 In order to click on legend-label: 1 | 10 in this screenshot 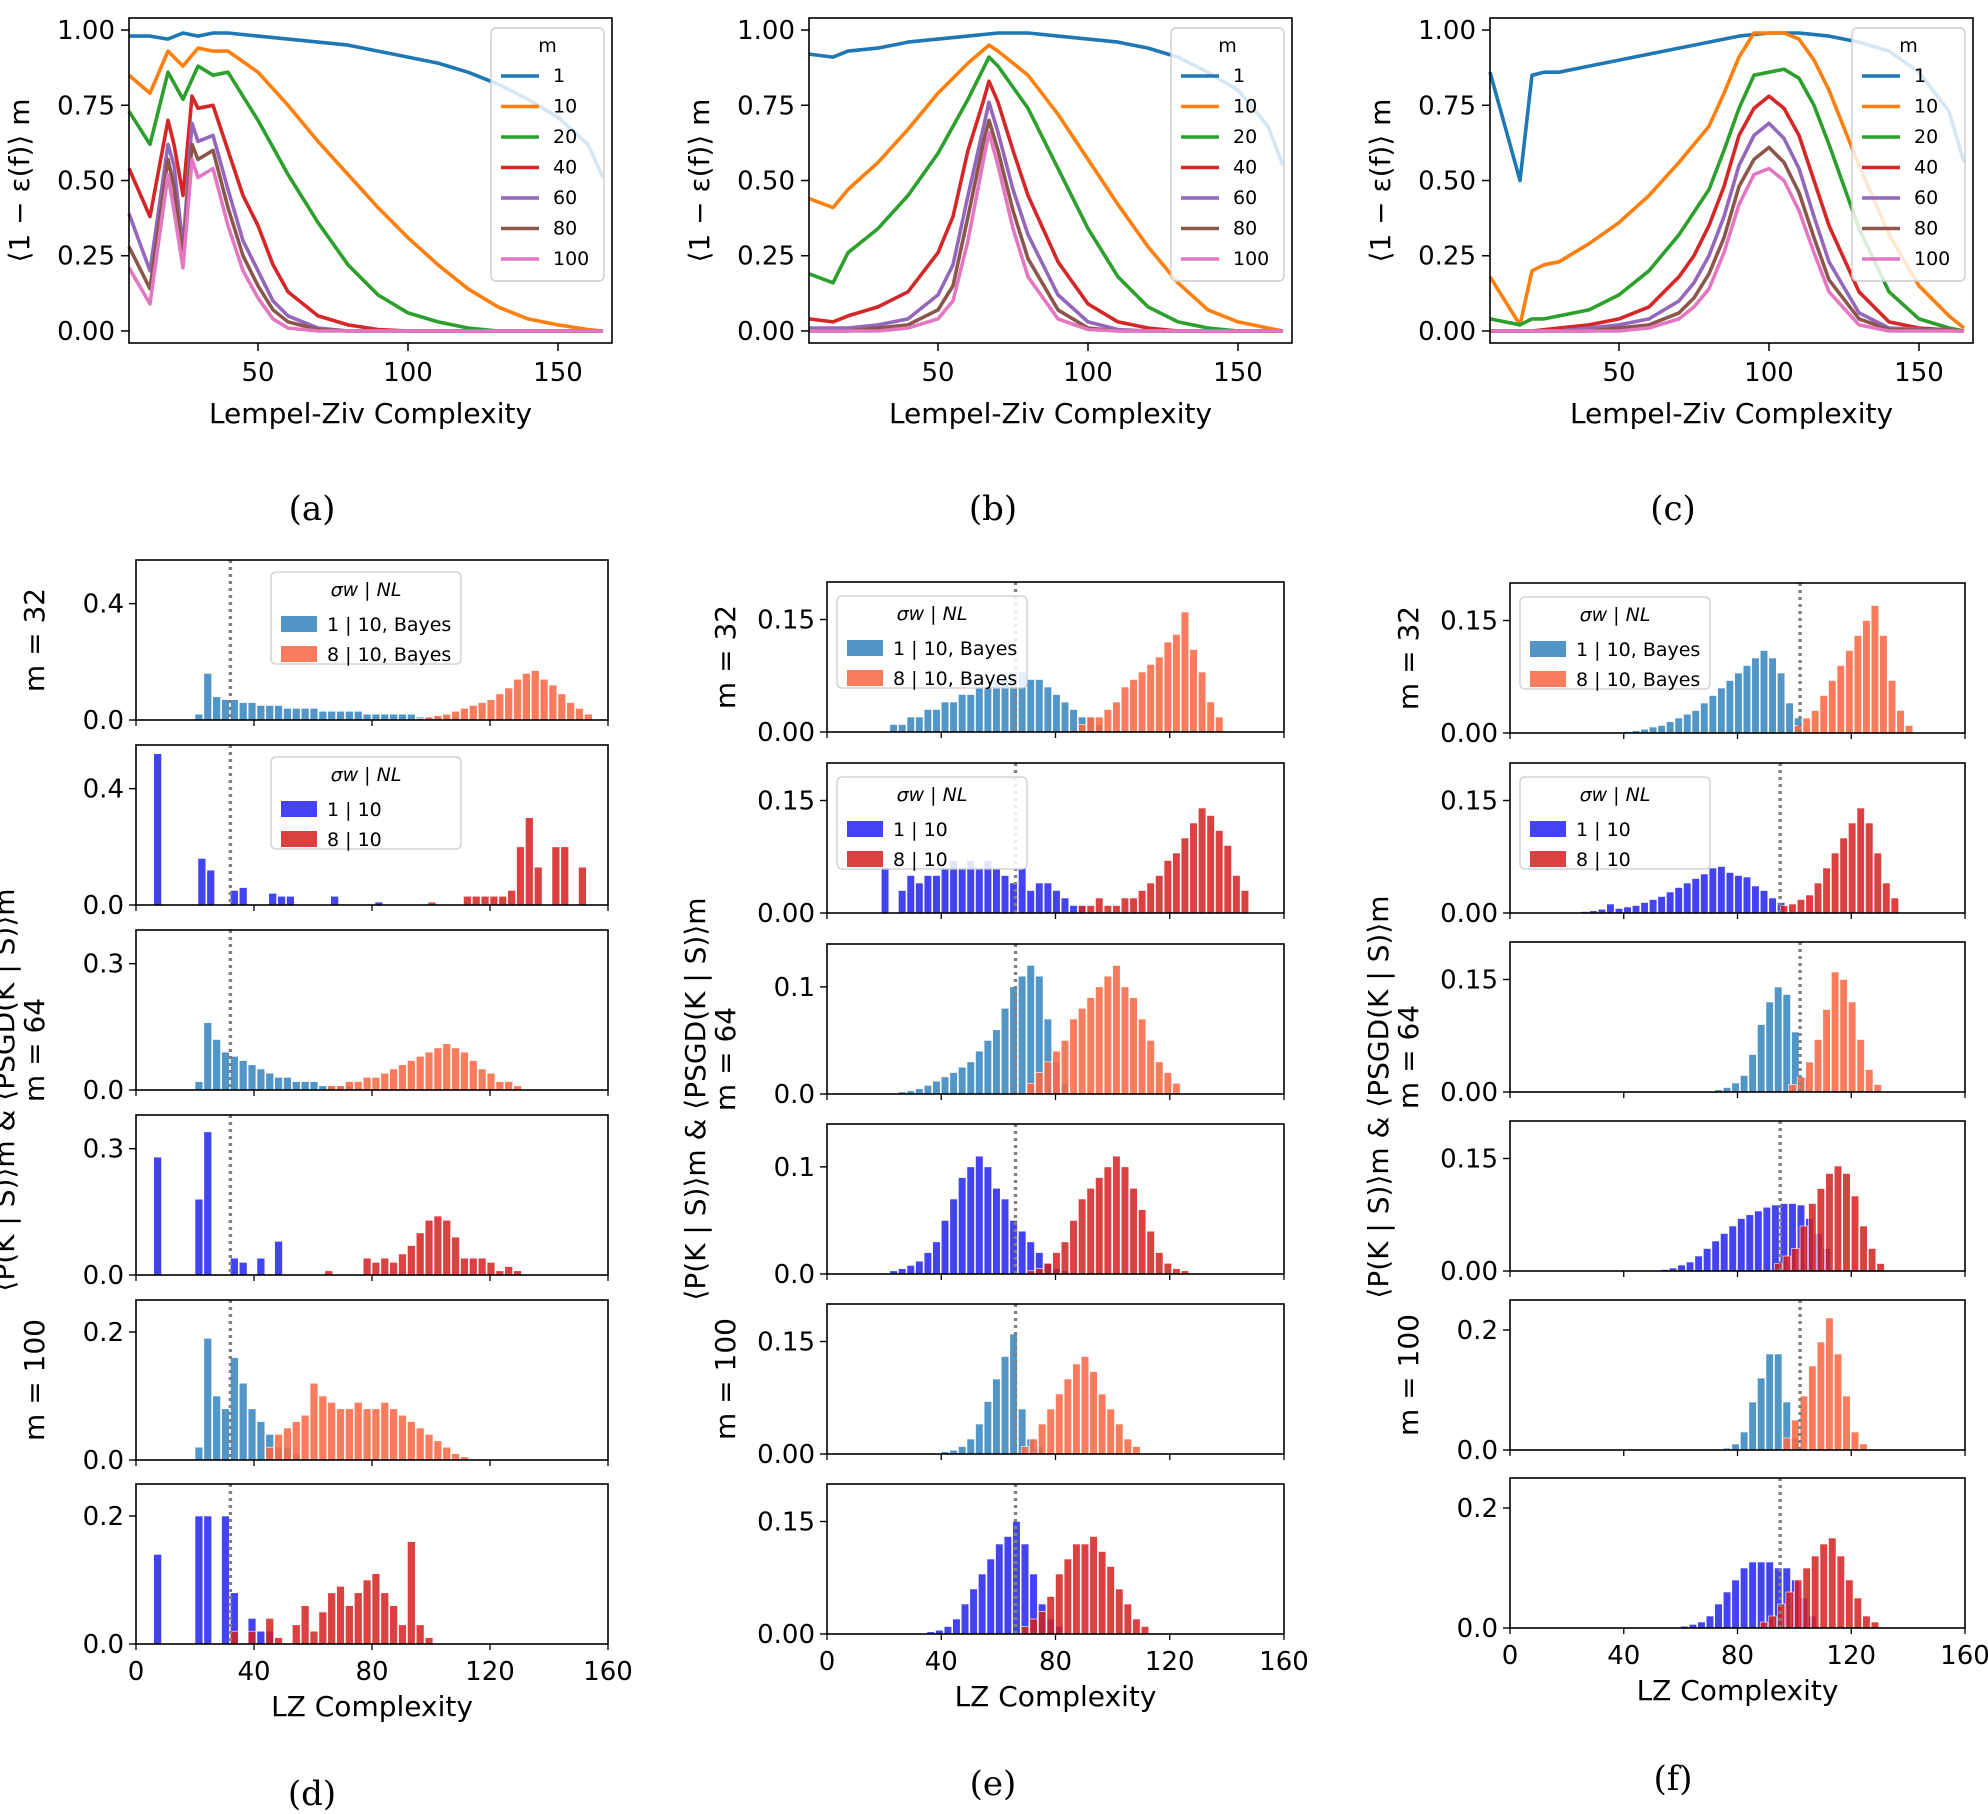, I will do `click(920, 830)`.